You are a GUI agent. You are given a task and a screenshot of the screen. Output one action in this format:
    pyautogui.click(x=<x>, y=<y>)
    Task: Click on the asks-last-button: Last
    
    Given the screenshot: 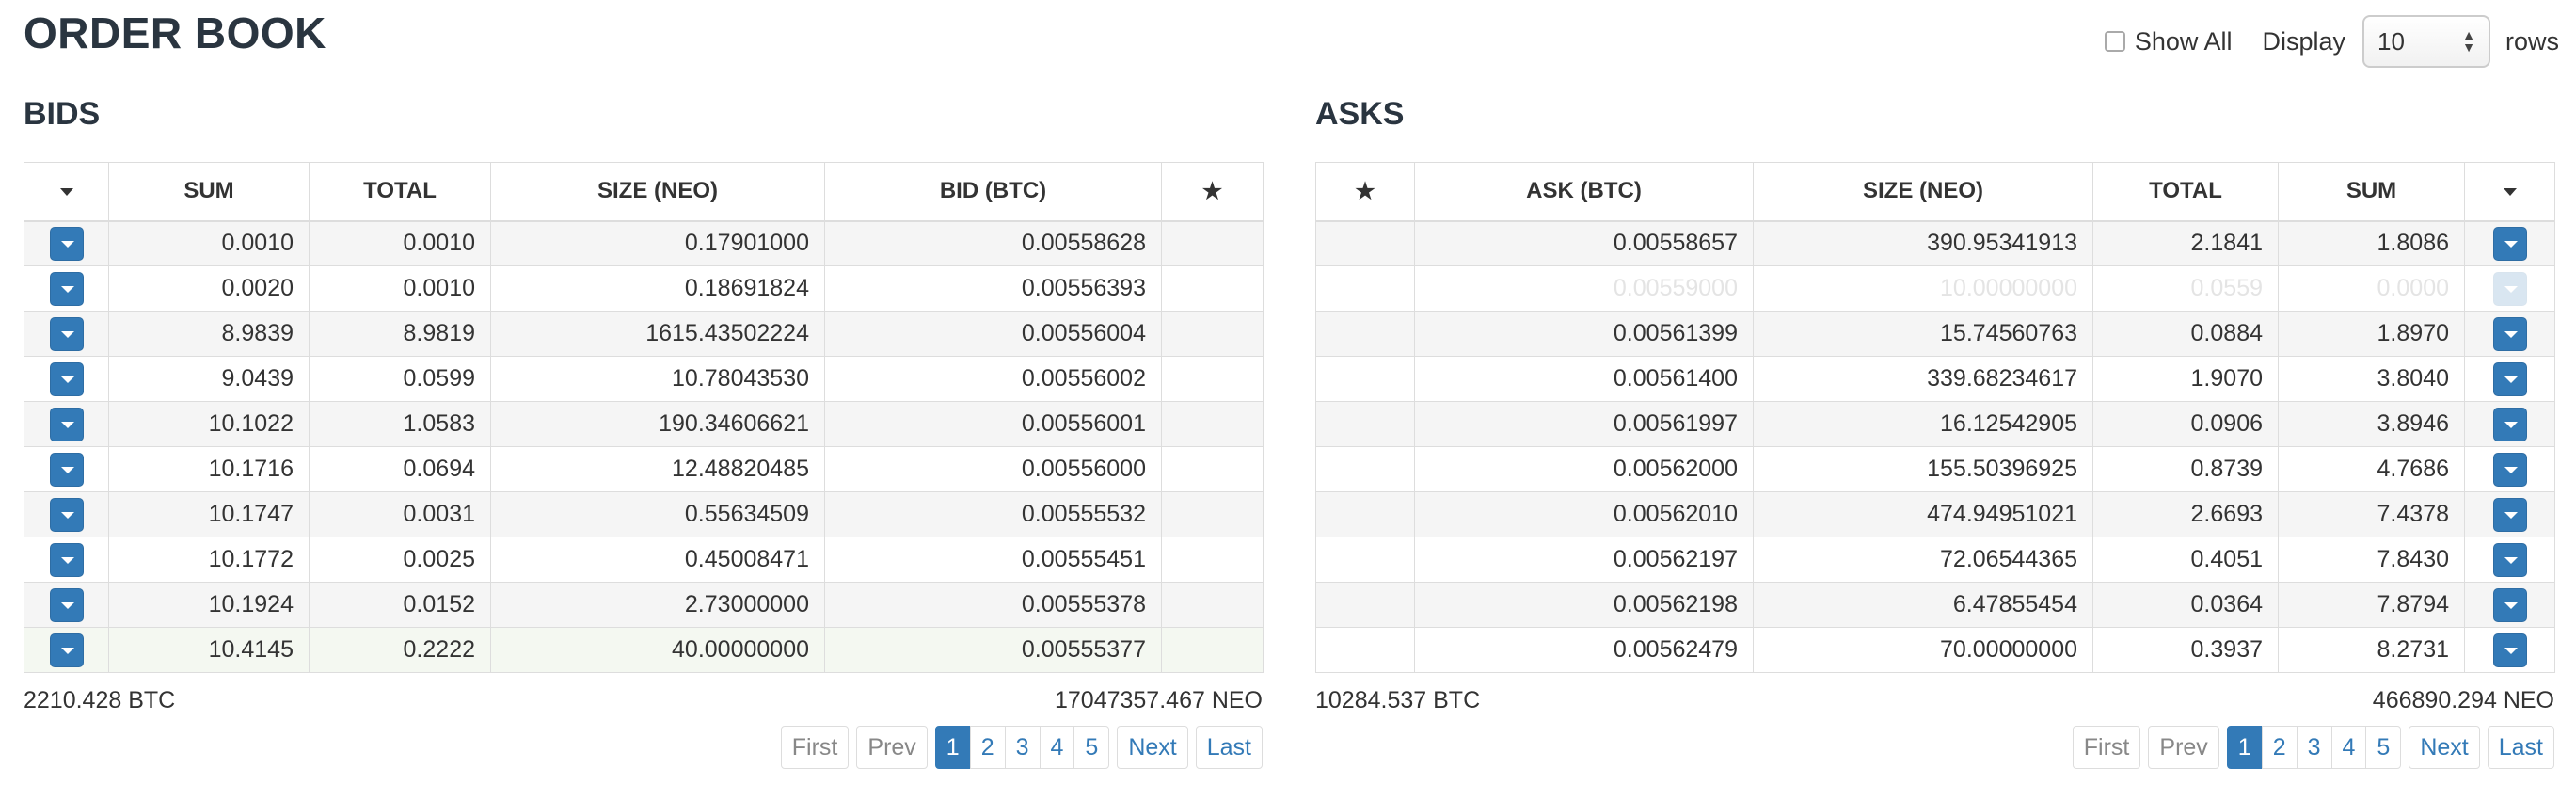 What is the action you would take?
    pyautogui.click(x=2520, y=748)
    